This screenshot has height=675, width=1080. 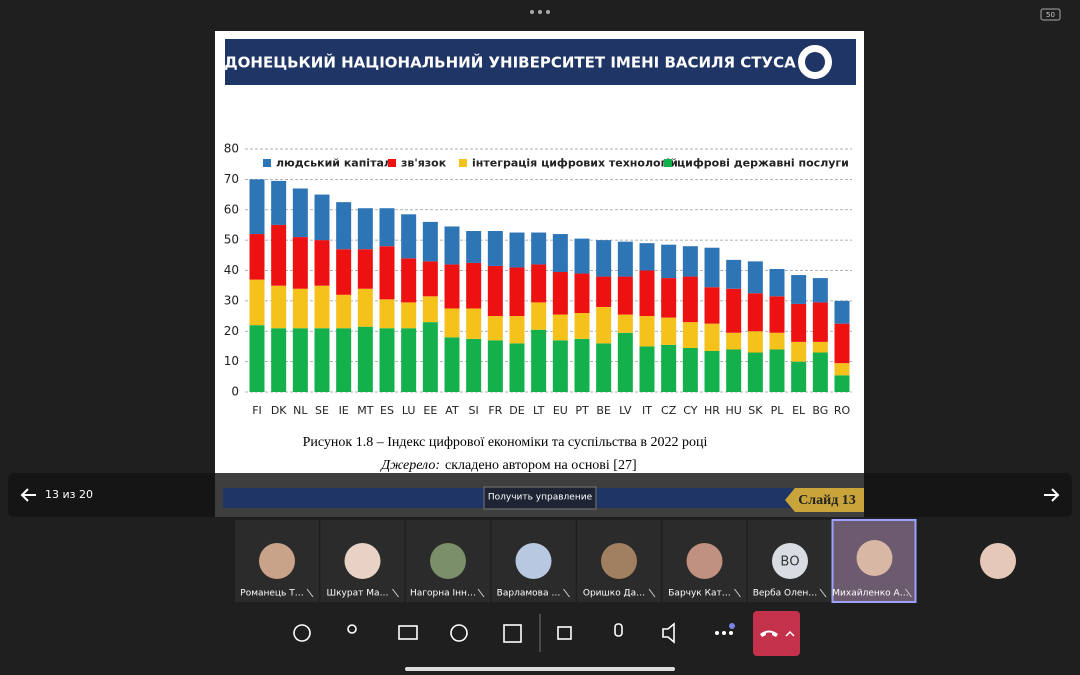 What do you see at coordinates (820, 410) in the screenshot?
I see `x-tick-label: BG` at bounding box center [820, 410].